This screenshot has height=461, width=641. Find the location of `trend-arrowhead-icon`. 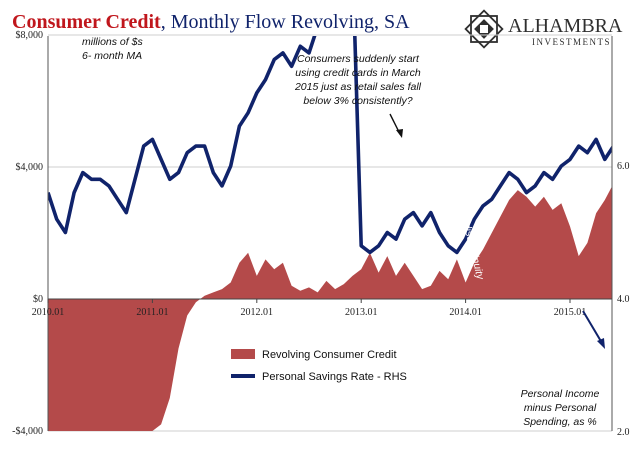

trend-arrowhead-icon is located at coordinates (601, 343).